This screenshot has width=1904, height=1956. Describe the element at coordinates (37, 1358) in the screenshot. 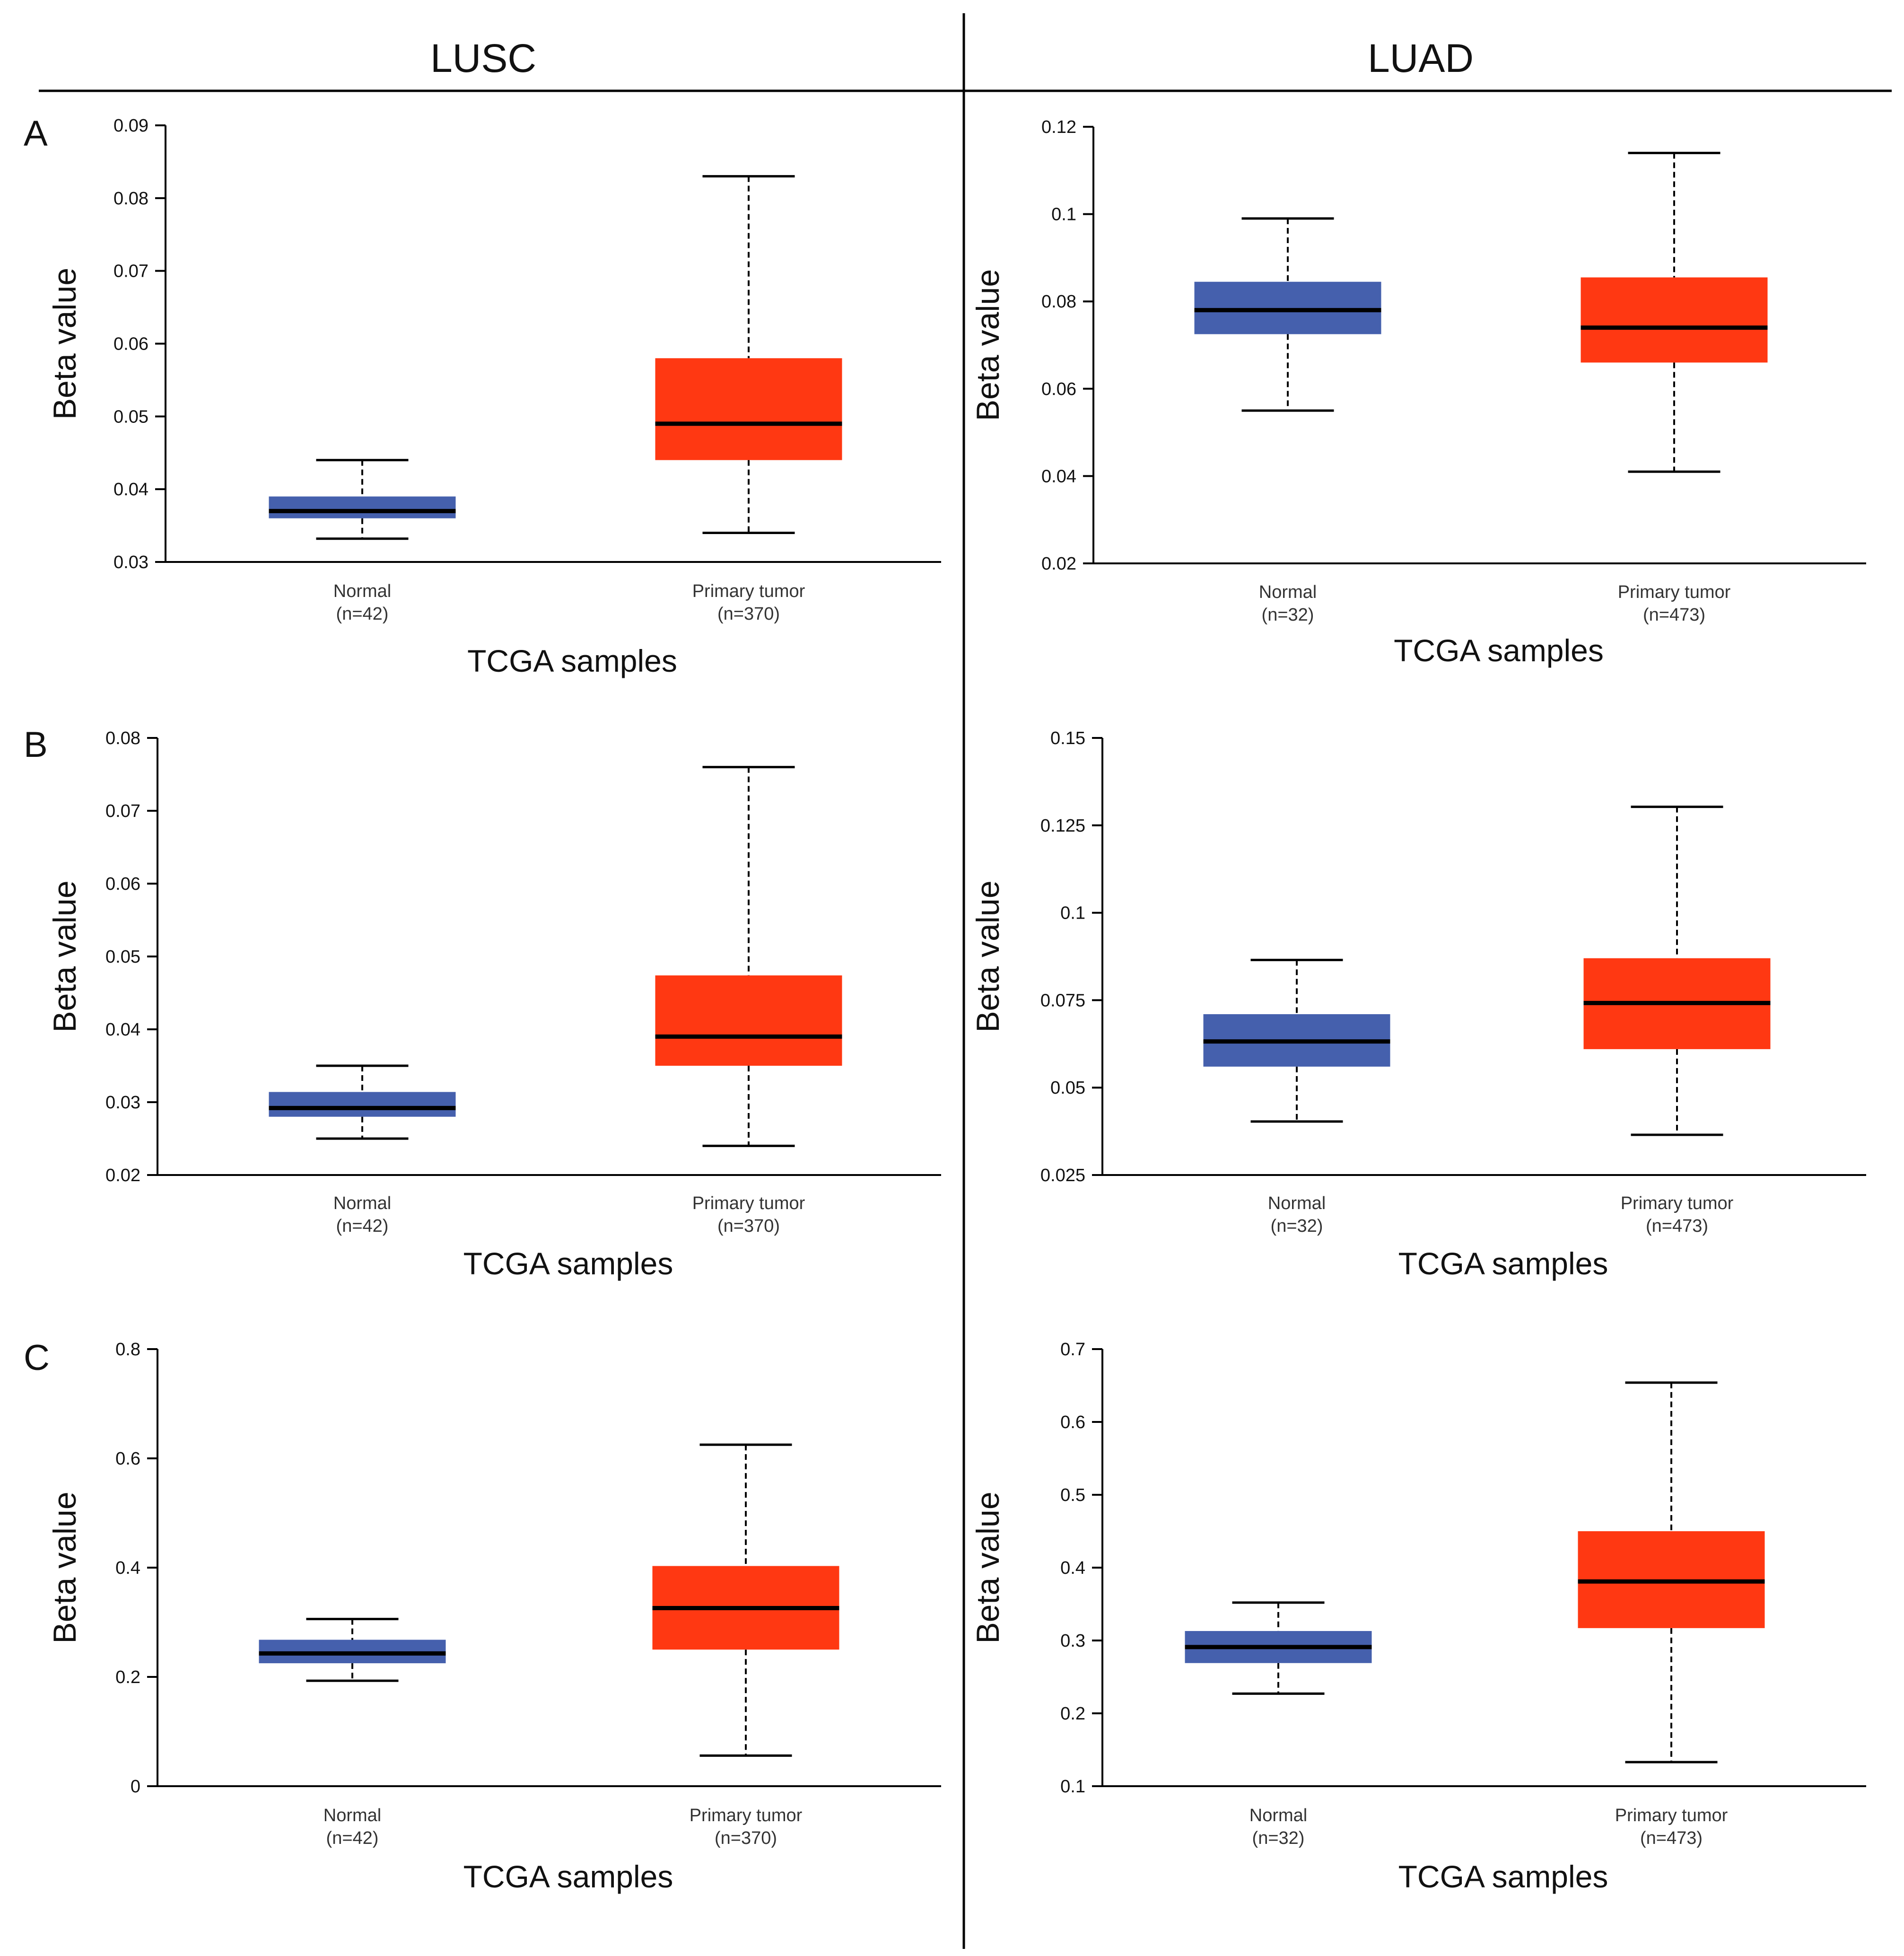

I see `row-label-c: C` at that location.